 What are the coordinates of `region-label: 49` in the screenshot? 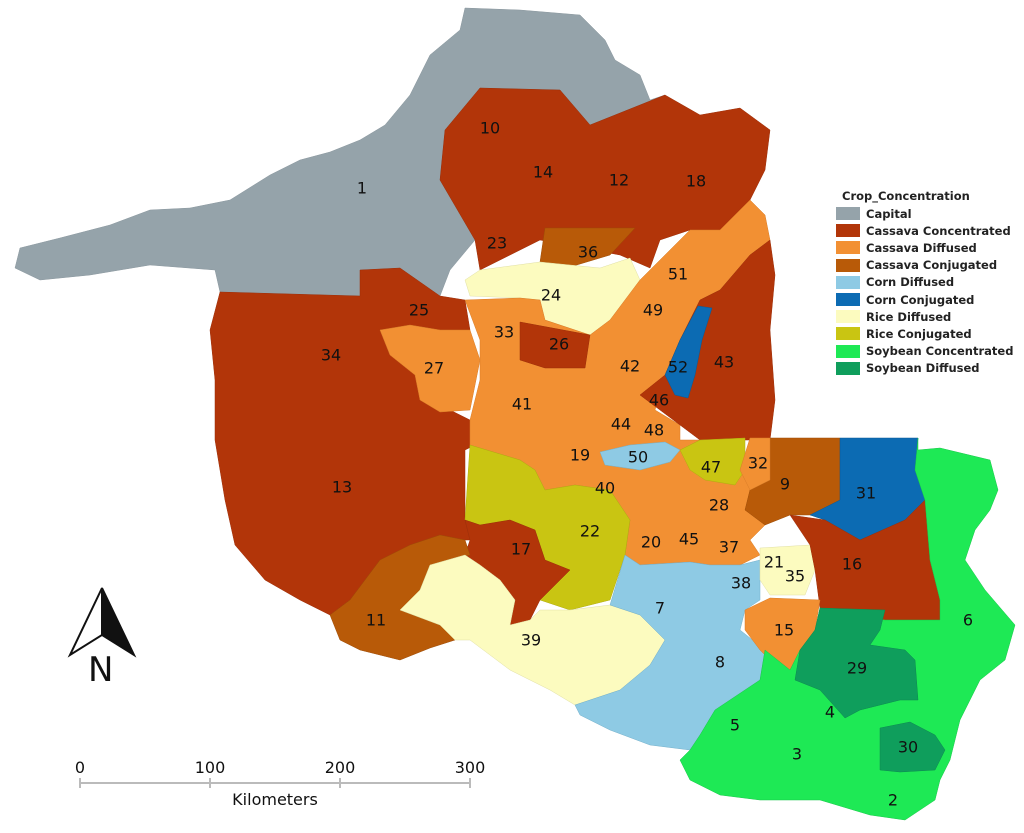 It's located at (653, 310).